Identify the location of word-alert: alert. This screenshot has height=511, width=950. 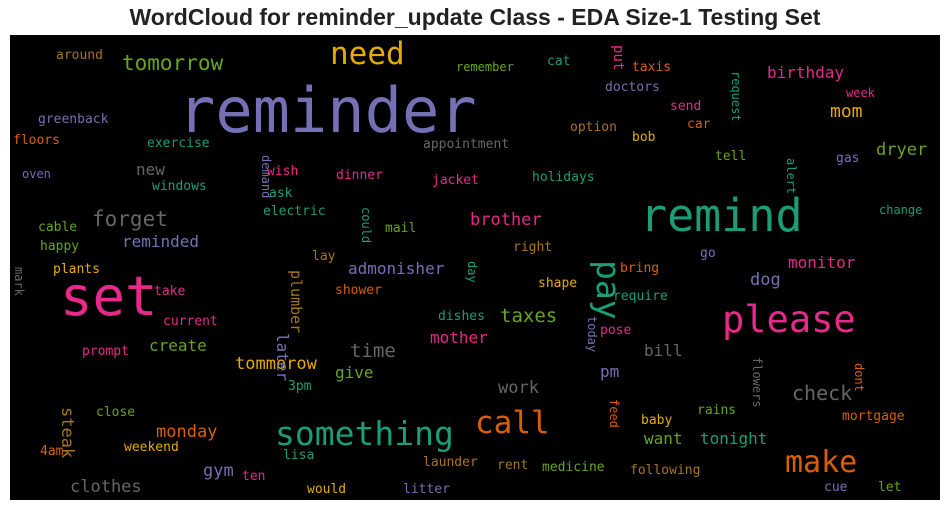
(791, 176).